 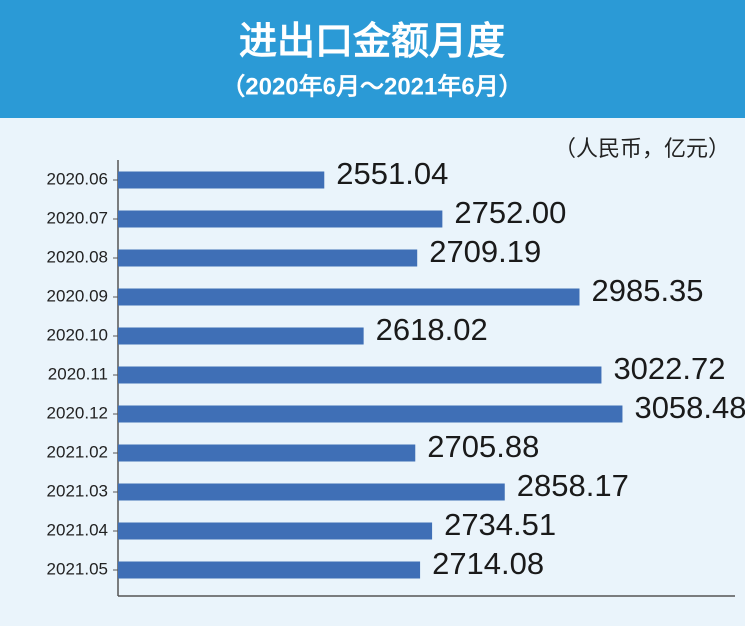 I want to click on y-tick-label: 2020.07, so click(x=77, y=217).